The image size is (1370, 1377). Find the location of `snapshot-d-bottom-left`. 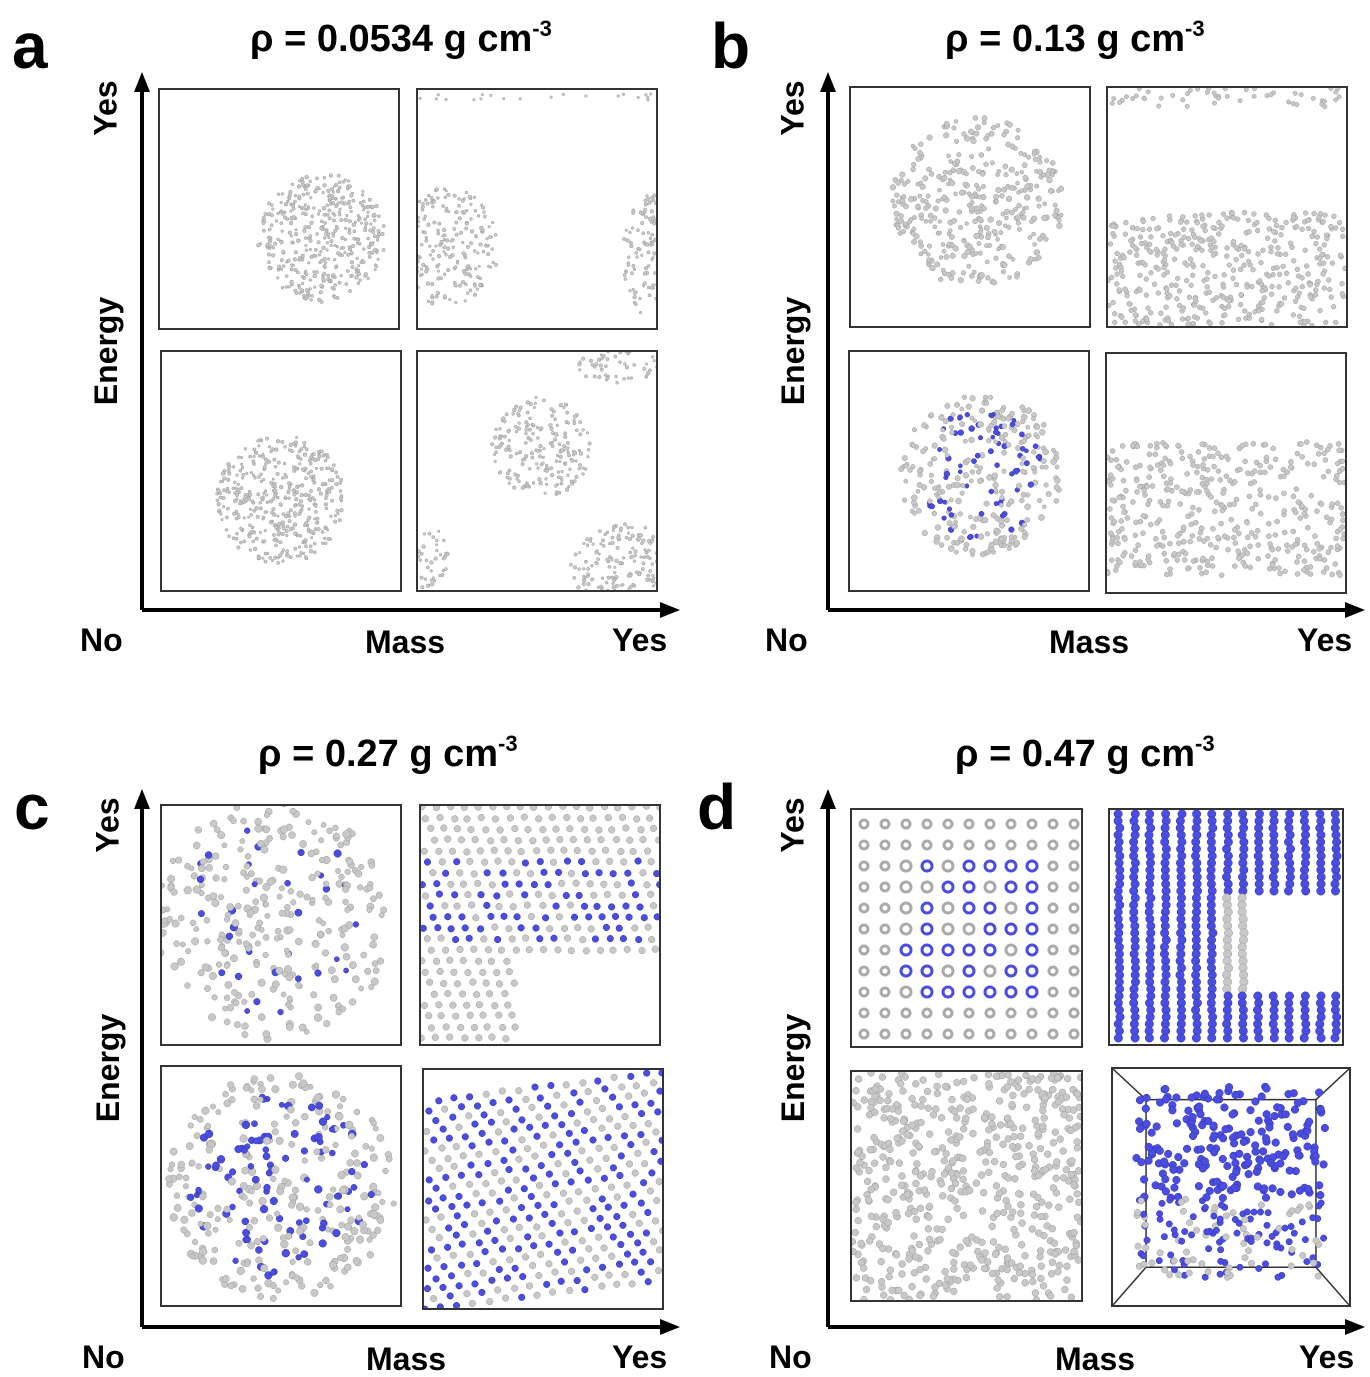

snapshot-d-bottom-left is located at coordinates (966, 1186).